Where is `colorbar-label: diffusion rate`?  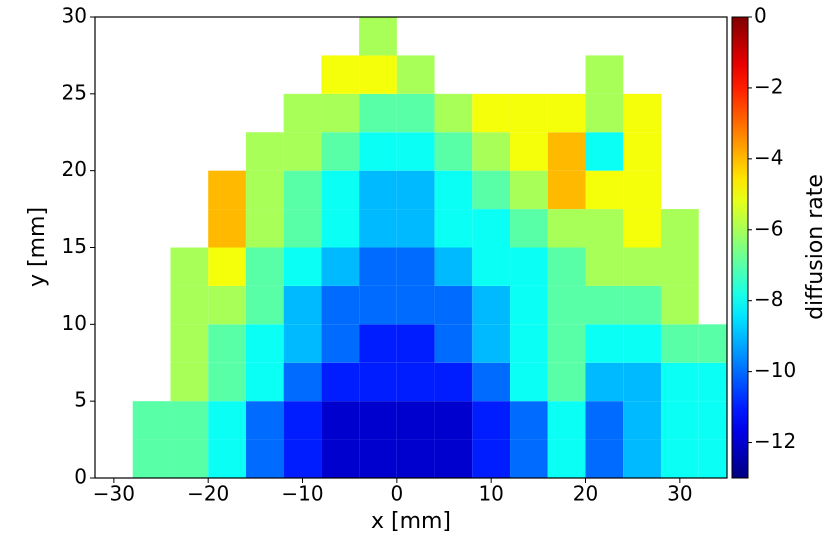
colorbar-label: diffusion rate is located at coordinates (815, 247).